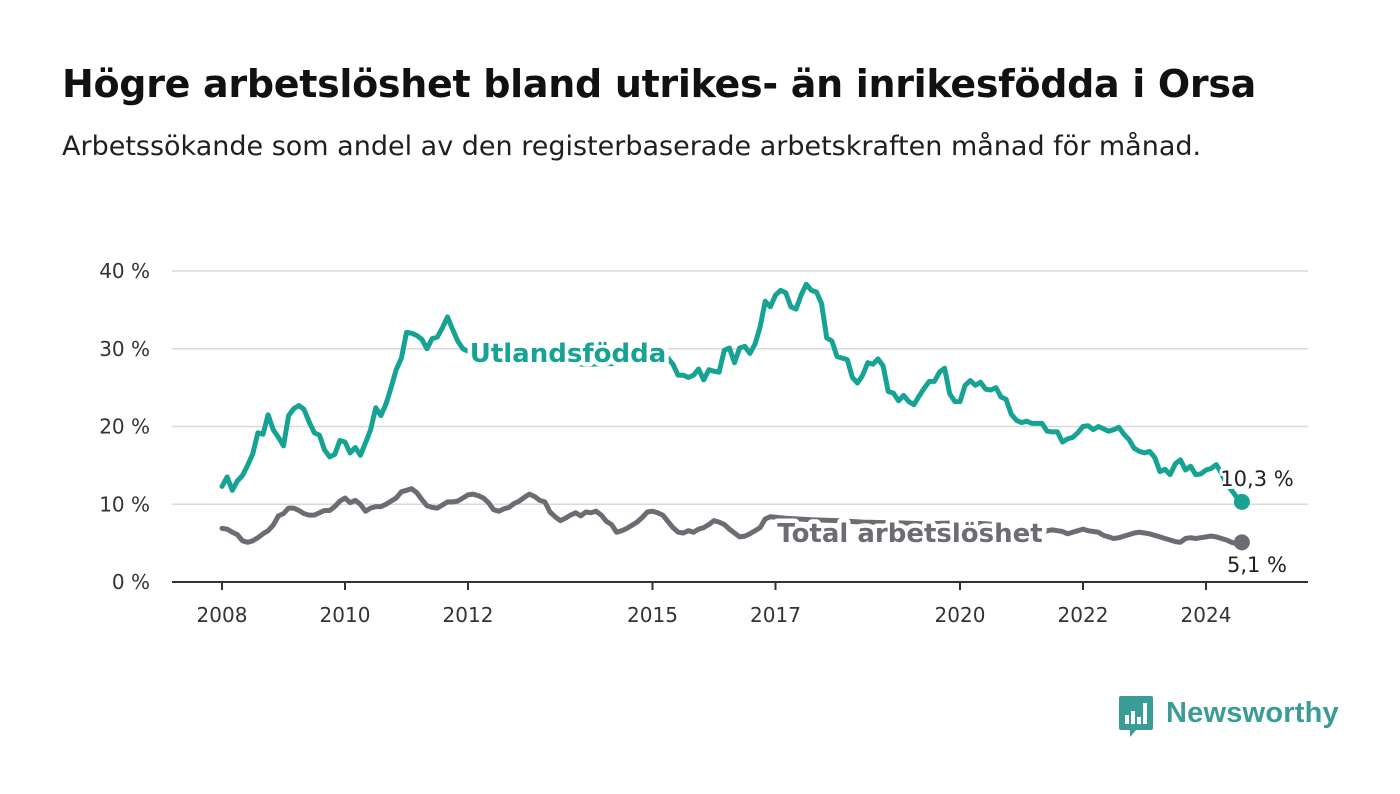  What do you see at coordinates (468, 615) in the screenshot?
I see `x-tick-label: 2012` at bounding box center [468, 615].